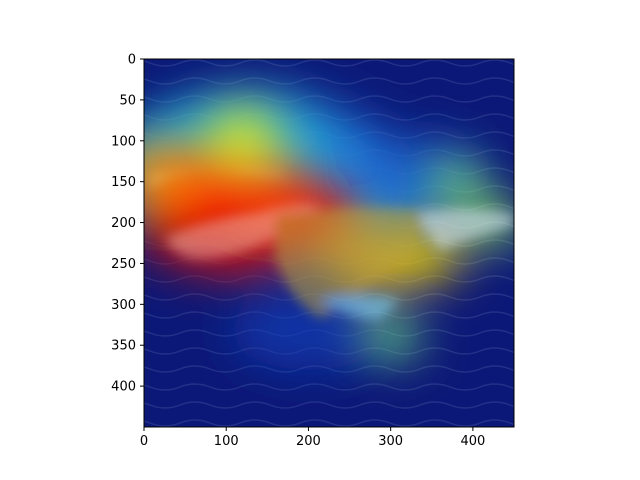 This screenshot has height=480, width=640. I want to click on x-axis: 0 100 200 300 400, so click(312, 438).